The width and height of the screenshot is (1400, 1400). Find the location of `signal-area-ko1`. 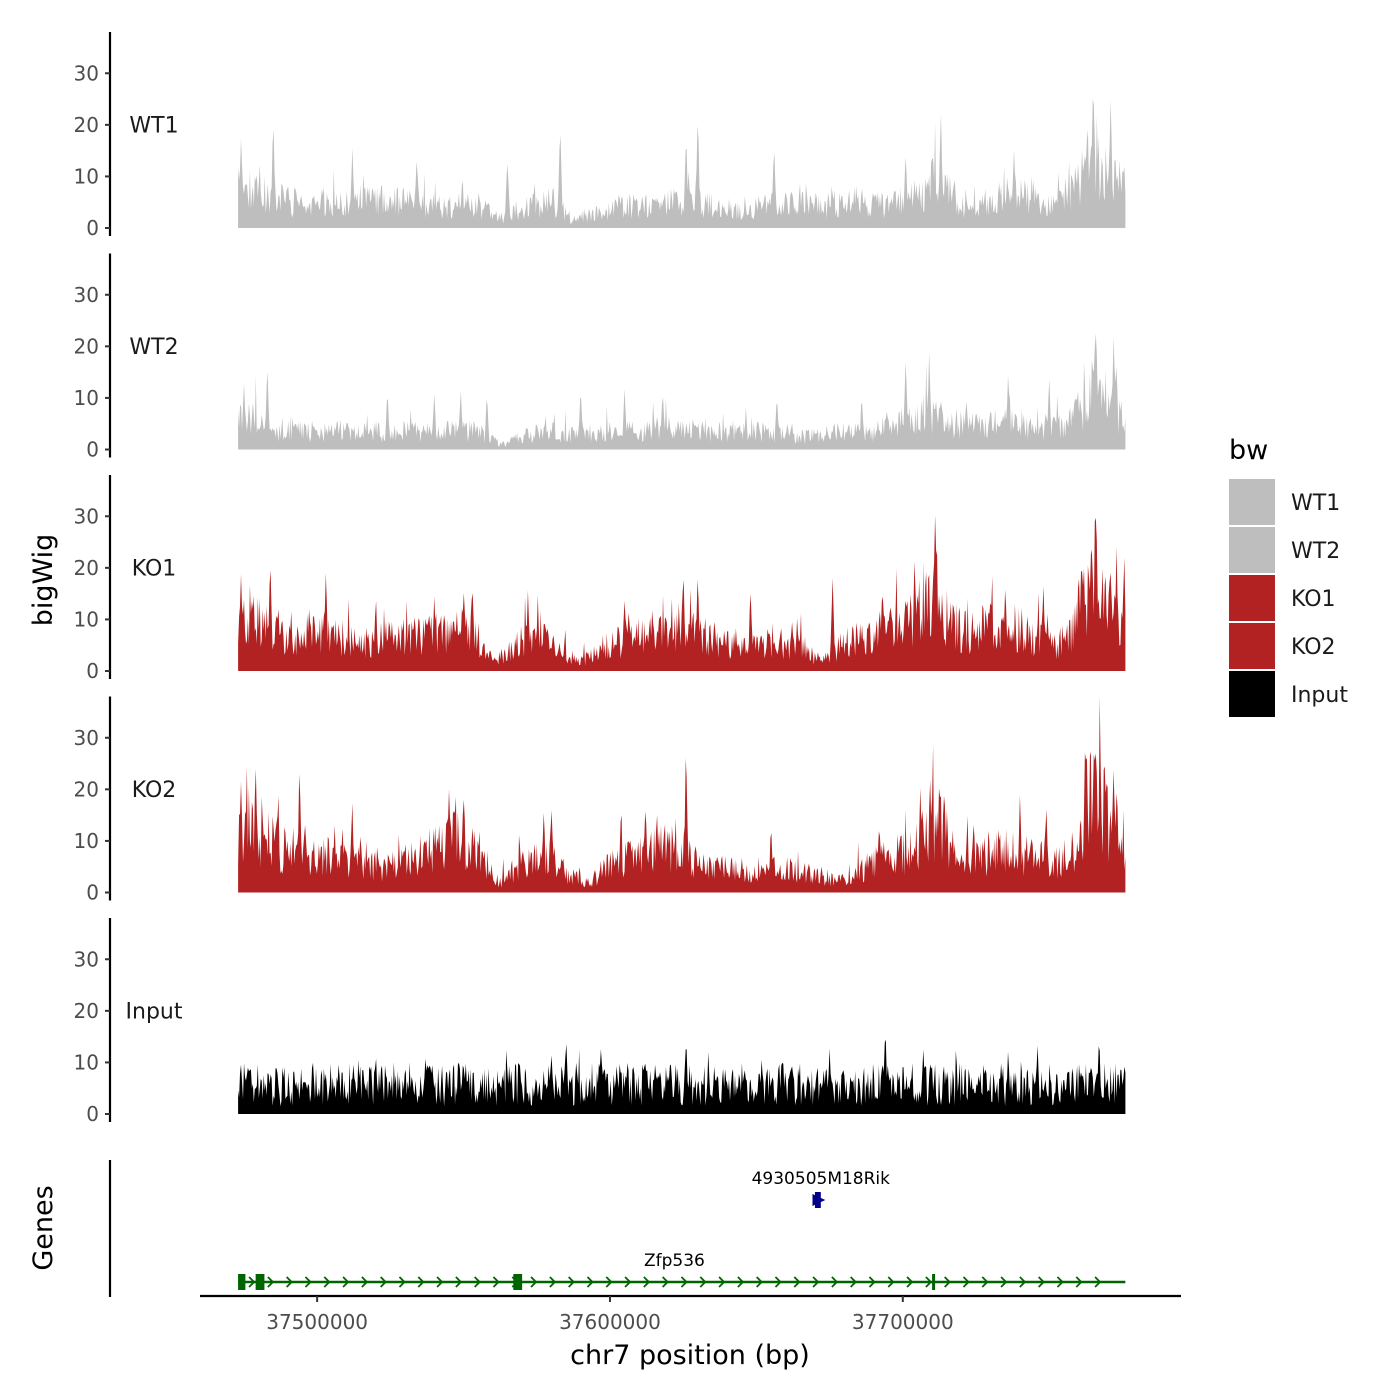

signal-area-ko1 is located at coordinates (682, 593).